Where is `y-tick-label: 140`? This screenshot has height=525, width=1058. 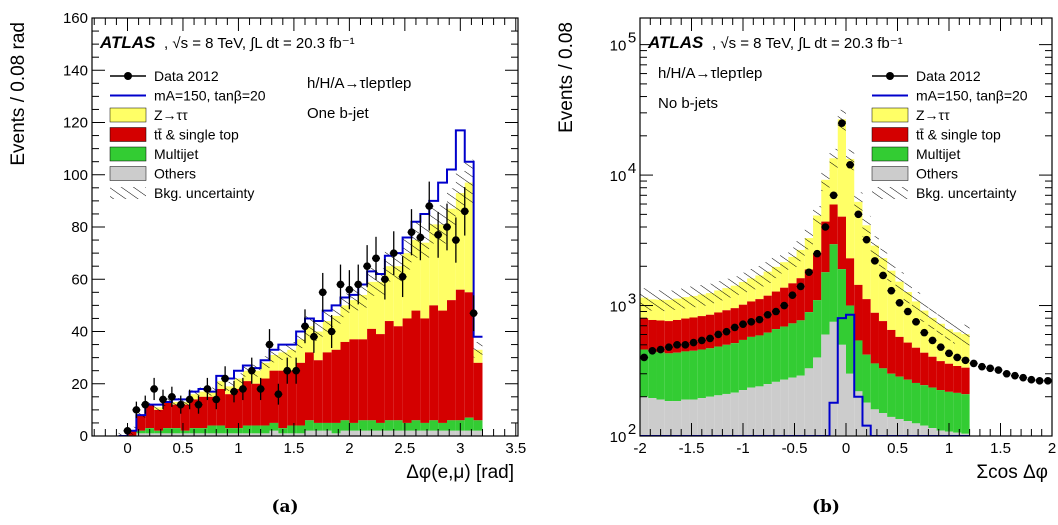 y-tick-label: 140 is located at coordinates (75, 70).